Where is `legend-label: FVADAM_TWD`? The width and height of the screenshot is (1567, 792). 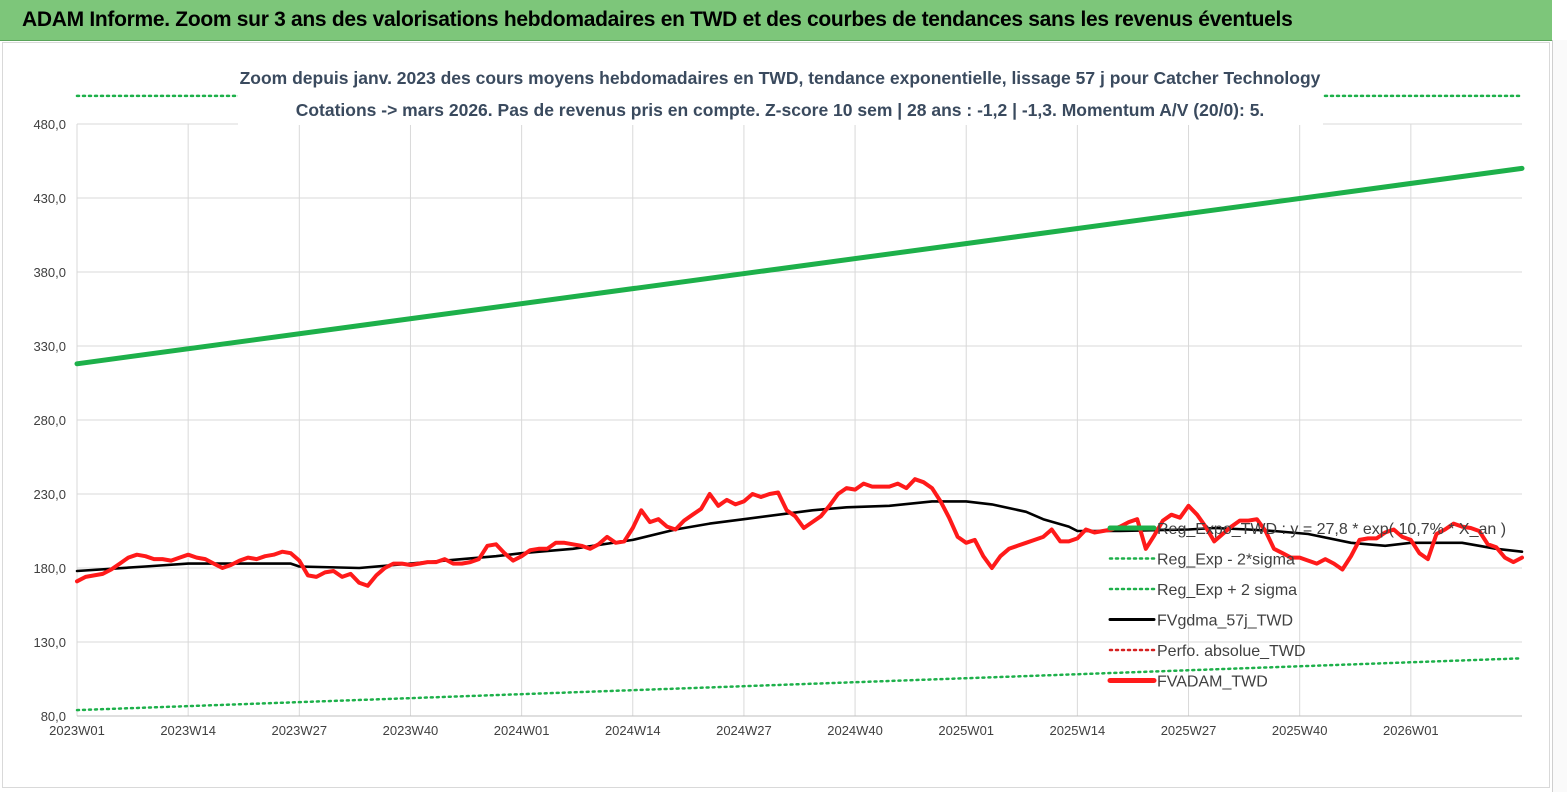 legend-label: FVADAM_TWD is located at coordinates (1212, 682).